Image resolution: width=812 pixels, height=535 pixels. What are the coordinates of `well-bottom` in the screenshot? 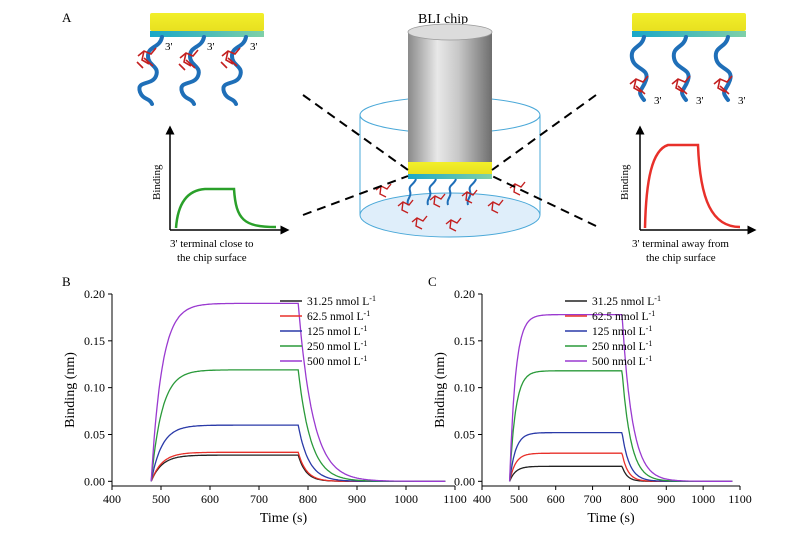 It's located at (450, 215).